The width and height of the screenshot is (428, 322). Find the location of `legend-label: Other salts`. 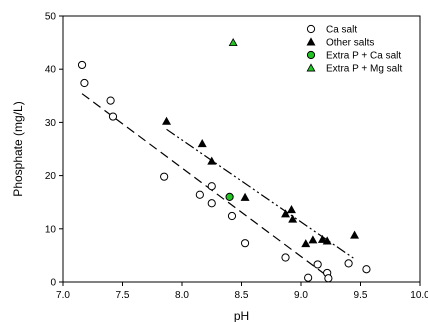

legend-label: Other salts is located at coordinates (350, 43).